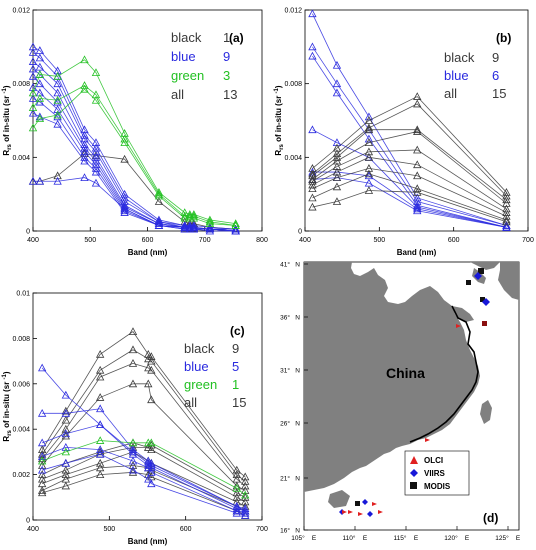  Describe the element at coordinates (463, 314) in the screenshot. I see `shandong-peninsula` at that location.